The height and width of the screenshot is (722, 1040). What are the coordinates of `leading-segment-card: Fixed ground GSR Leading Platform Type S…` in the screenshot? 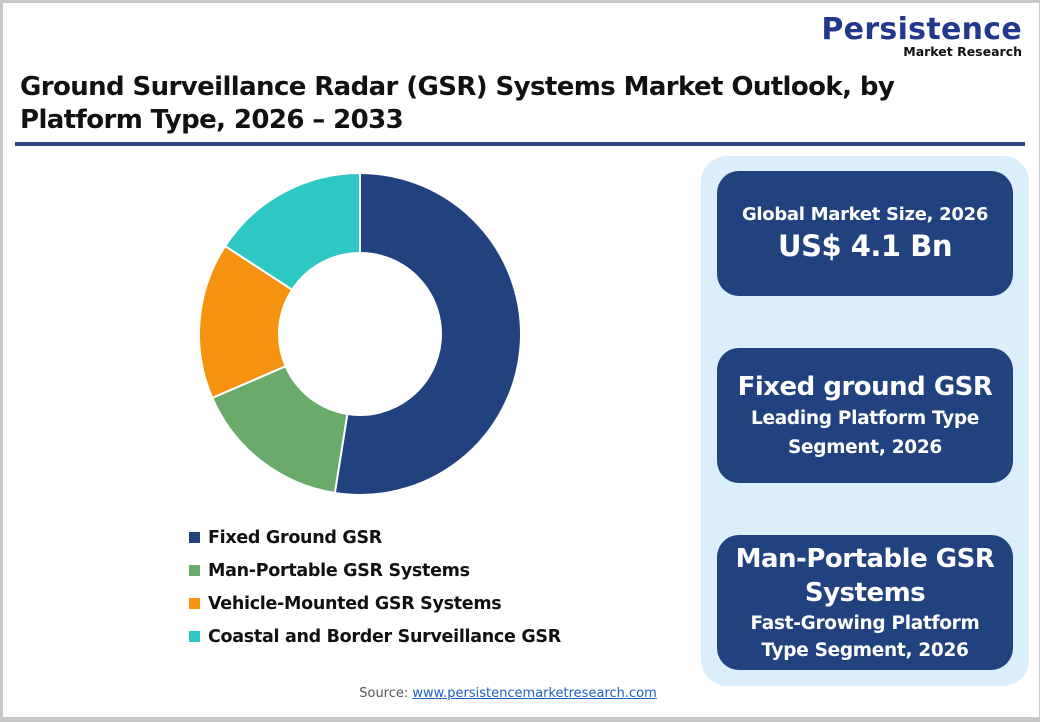 It's located at (865, 415).